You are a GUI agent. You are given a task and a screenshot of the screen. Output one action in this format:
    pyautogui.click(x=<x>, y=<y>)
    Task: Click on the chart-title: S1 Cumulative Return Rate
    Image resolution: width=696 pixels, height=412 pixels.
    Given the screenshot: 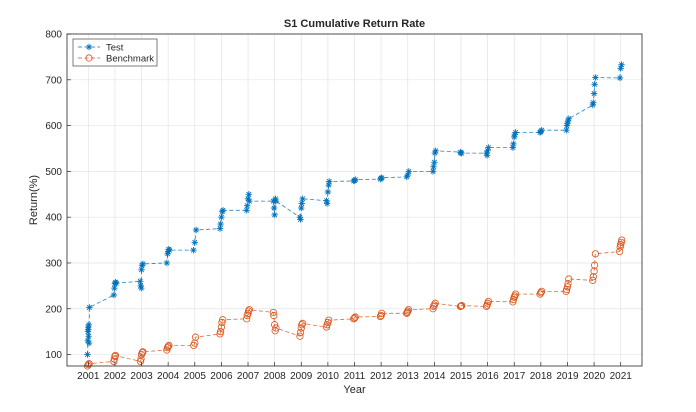 What is the action you would take?
    pyautogui.click(x=354, y=24)
    